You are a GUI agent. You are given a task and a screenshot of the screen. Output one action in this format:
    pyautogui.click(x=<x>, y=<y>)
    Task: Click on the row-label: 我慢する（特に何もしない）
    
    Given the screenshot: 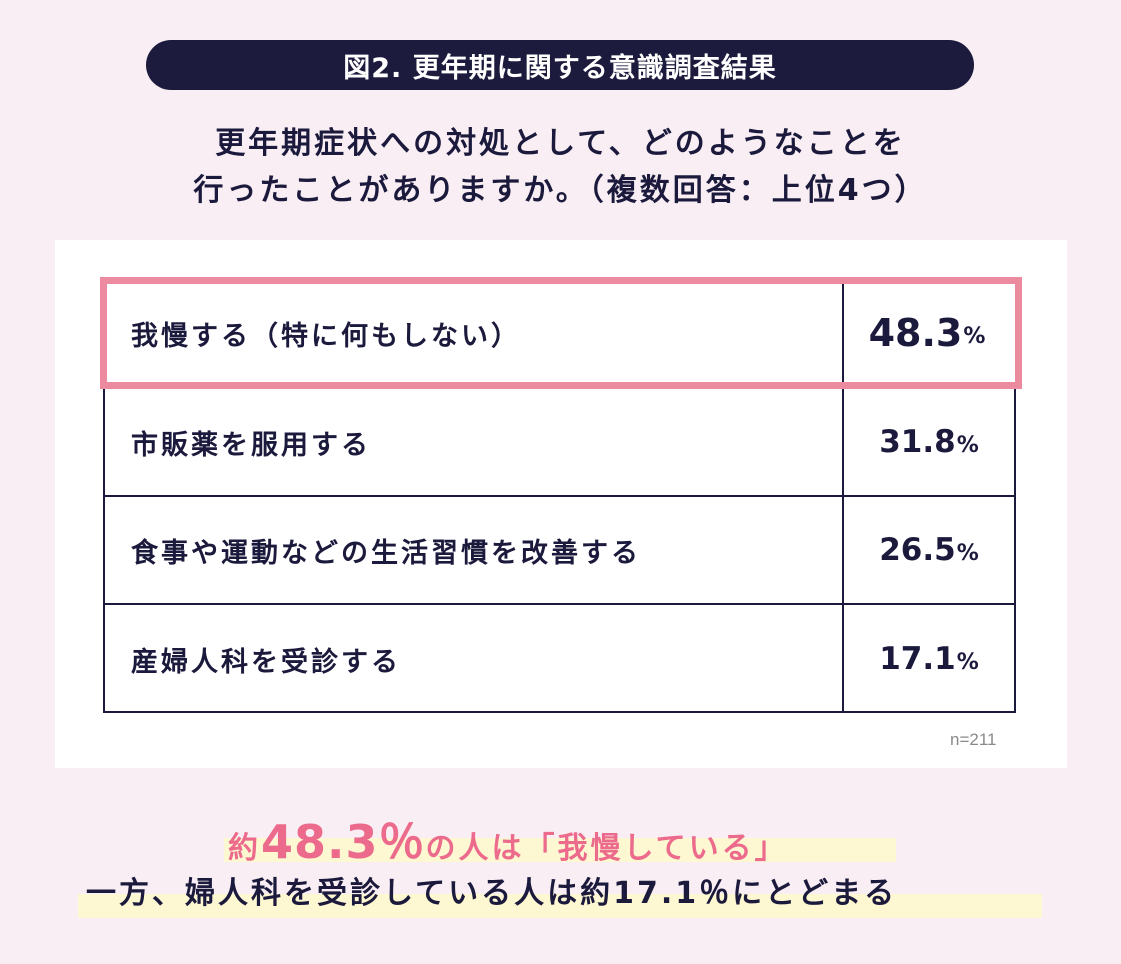 What is the action you would take?
    pyautogui.click(x=326, y=336)
    